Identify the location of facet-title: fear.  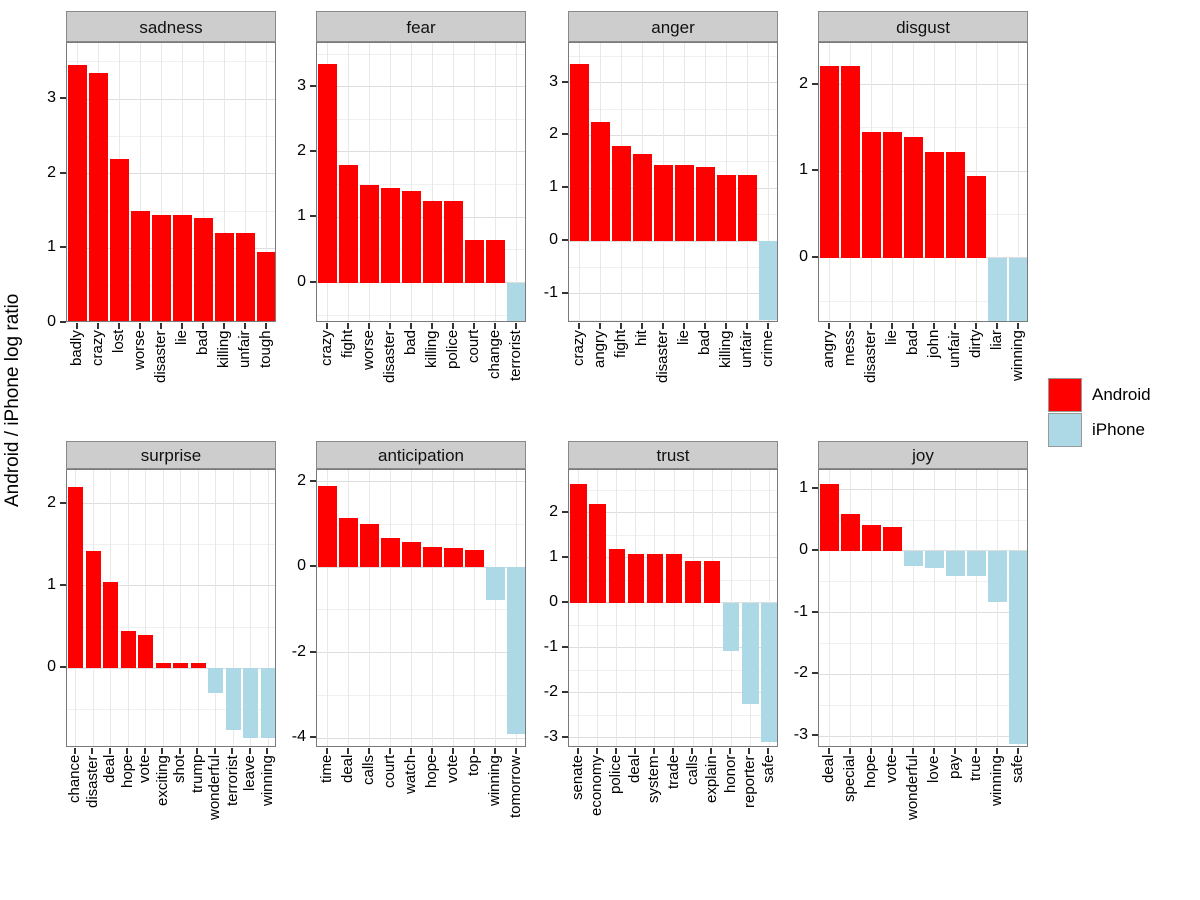
(421, 26).